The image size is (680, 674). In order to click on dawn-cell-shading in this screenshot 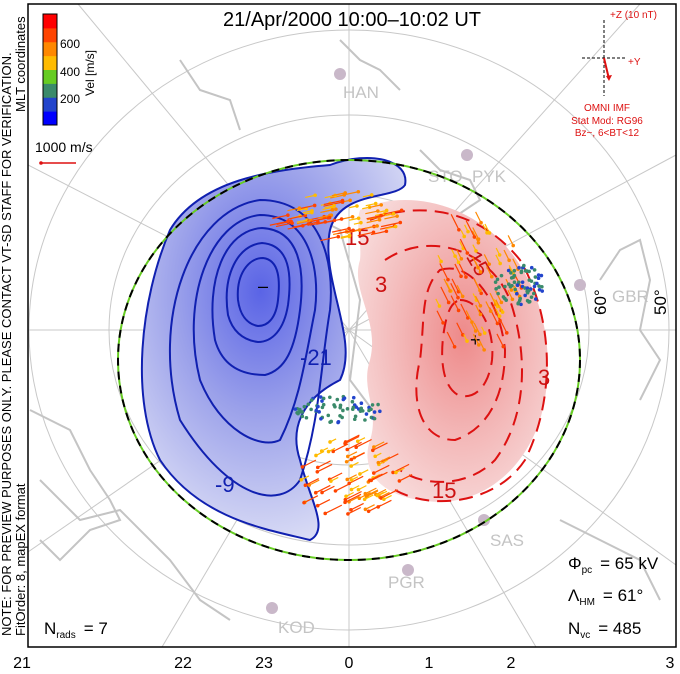, I will do `click(452, 351)`.